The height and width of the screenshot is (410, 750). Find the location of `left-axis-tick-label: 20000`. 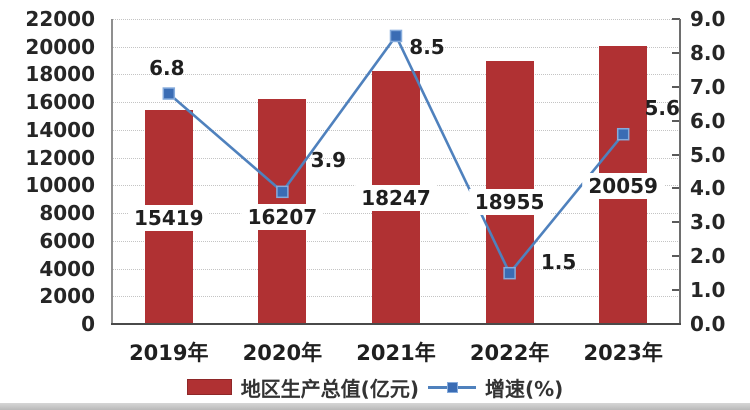

left-axis-tick-label: 20000 is located at coordinates (60, 46).